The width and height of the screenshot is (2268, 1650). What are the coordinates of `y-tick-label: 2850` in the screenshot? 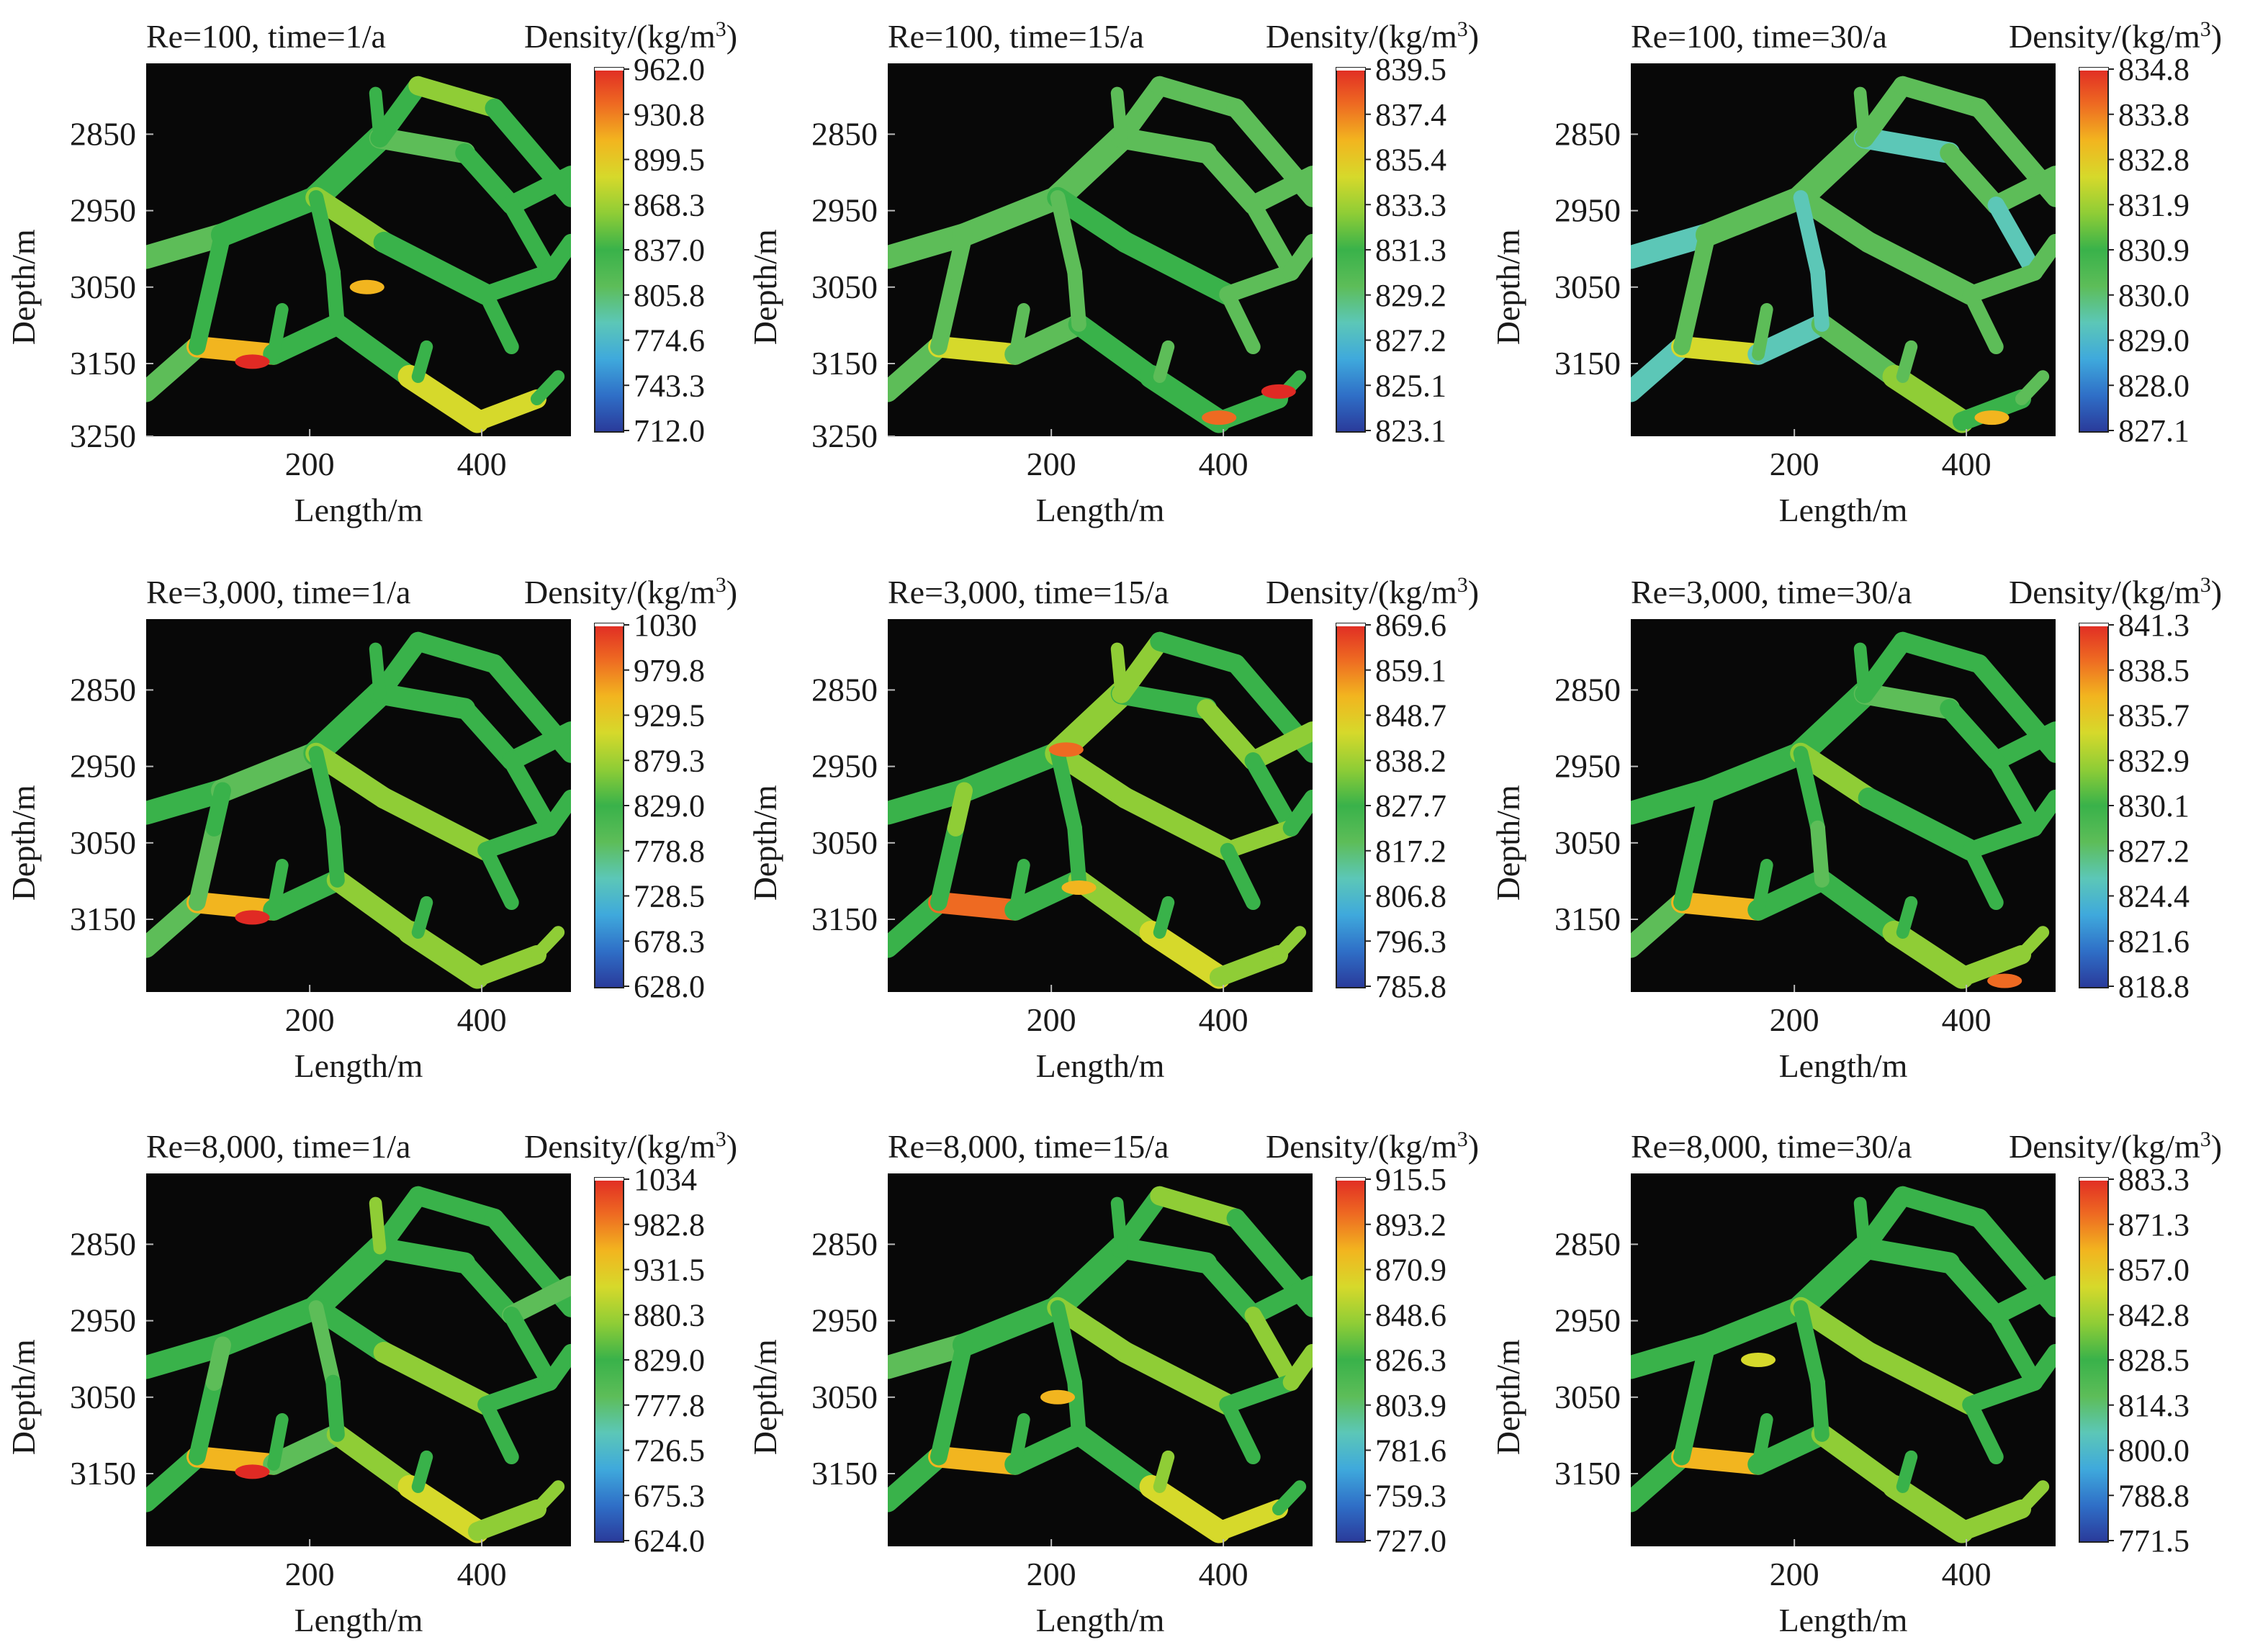 It's located at (1587, 133).